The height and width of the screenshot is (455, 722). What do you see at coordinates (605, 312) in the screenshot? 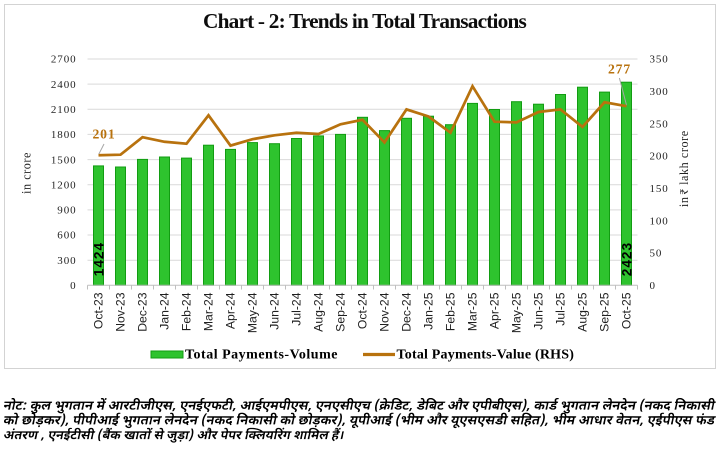
I see `svg-text: Sep-25` at bounding box center [605, 312].